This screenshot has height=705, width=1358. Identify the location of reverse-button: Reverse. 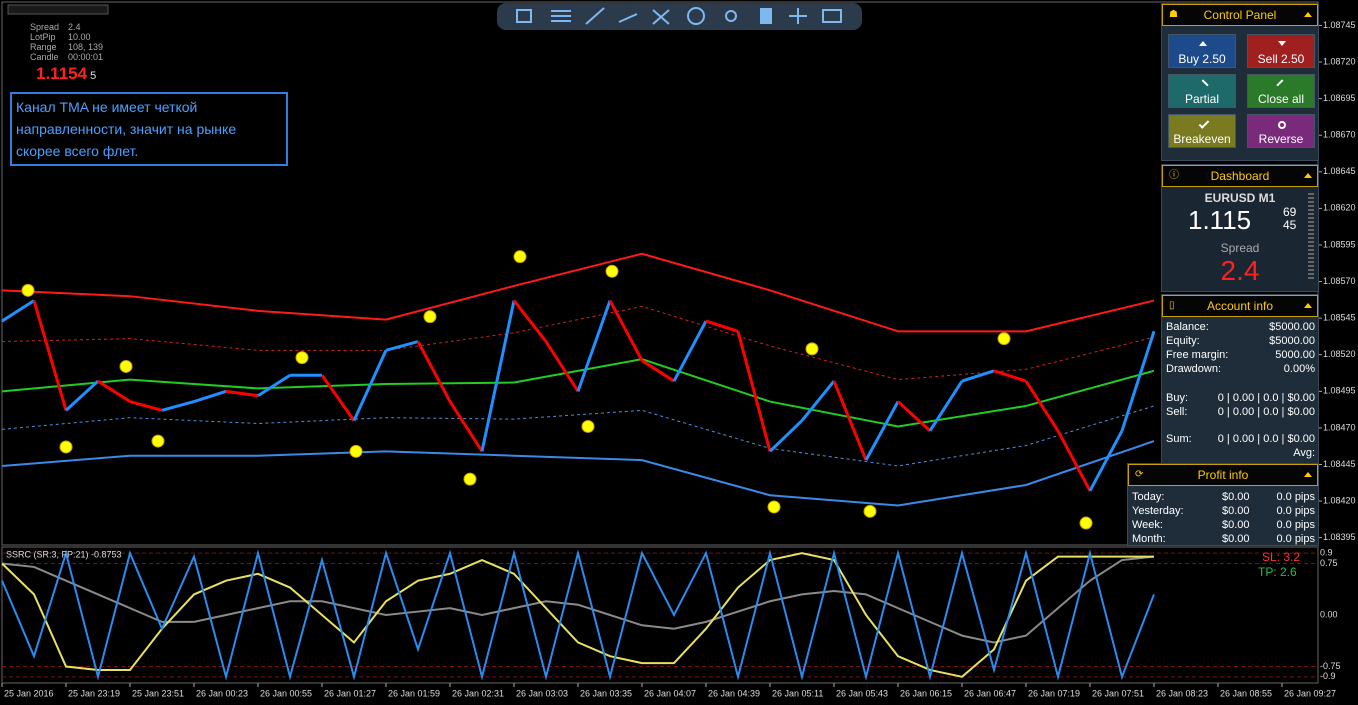
(1281, 131).